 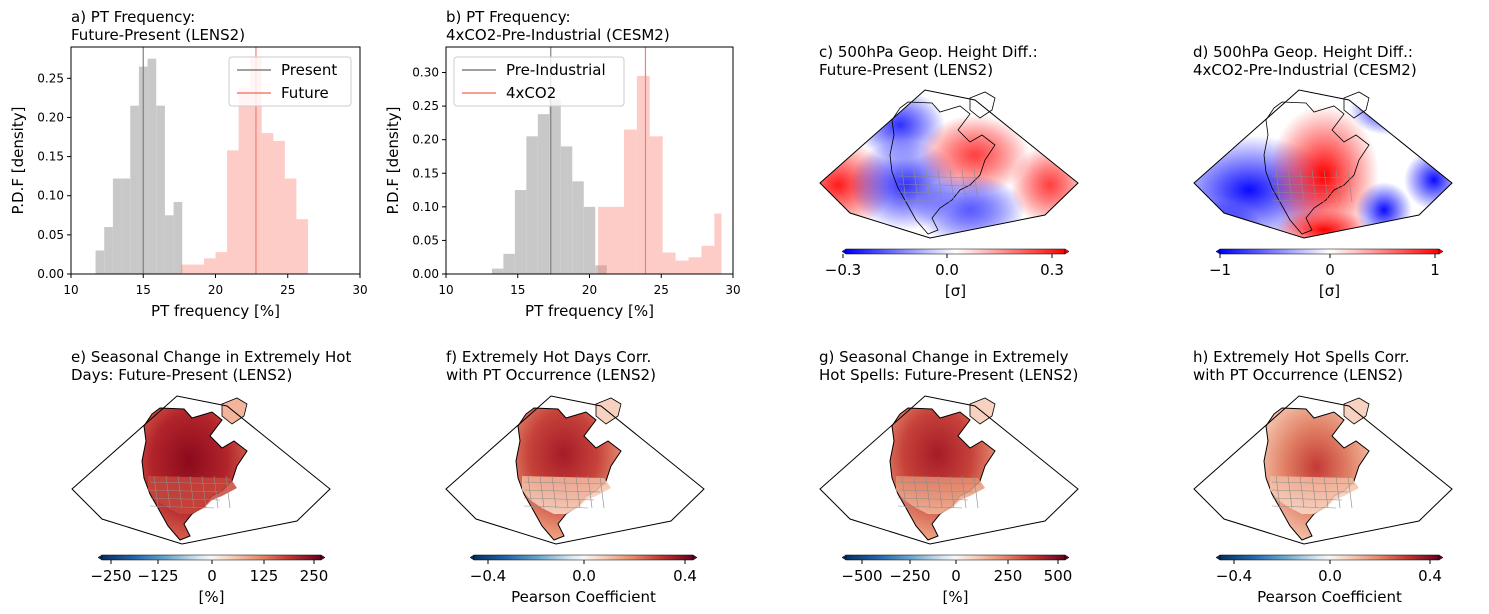 I want to click on panel-subtitle: Hot Spells: Future-Present (LENS2), so click(x=948, y=375).